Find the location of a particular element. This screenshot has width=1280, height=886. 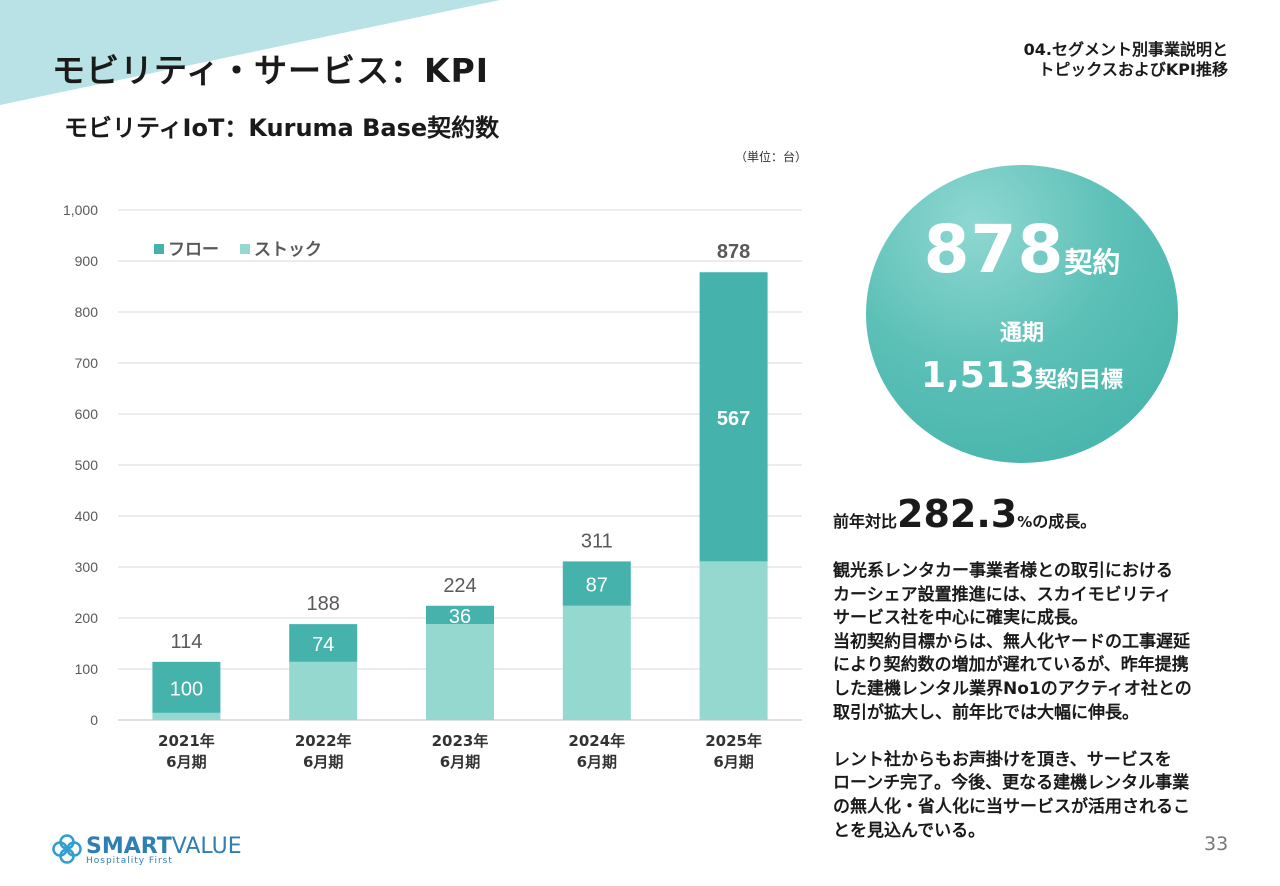

y-tick-label: 200 is located at coordinates (87, 618).